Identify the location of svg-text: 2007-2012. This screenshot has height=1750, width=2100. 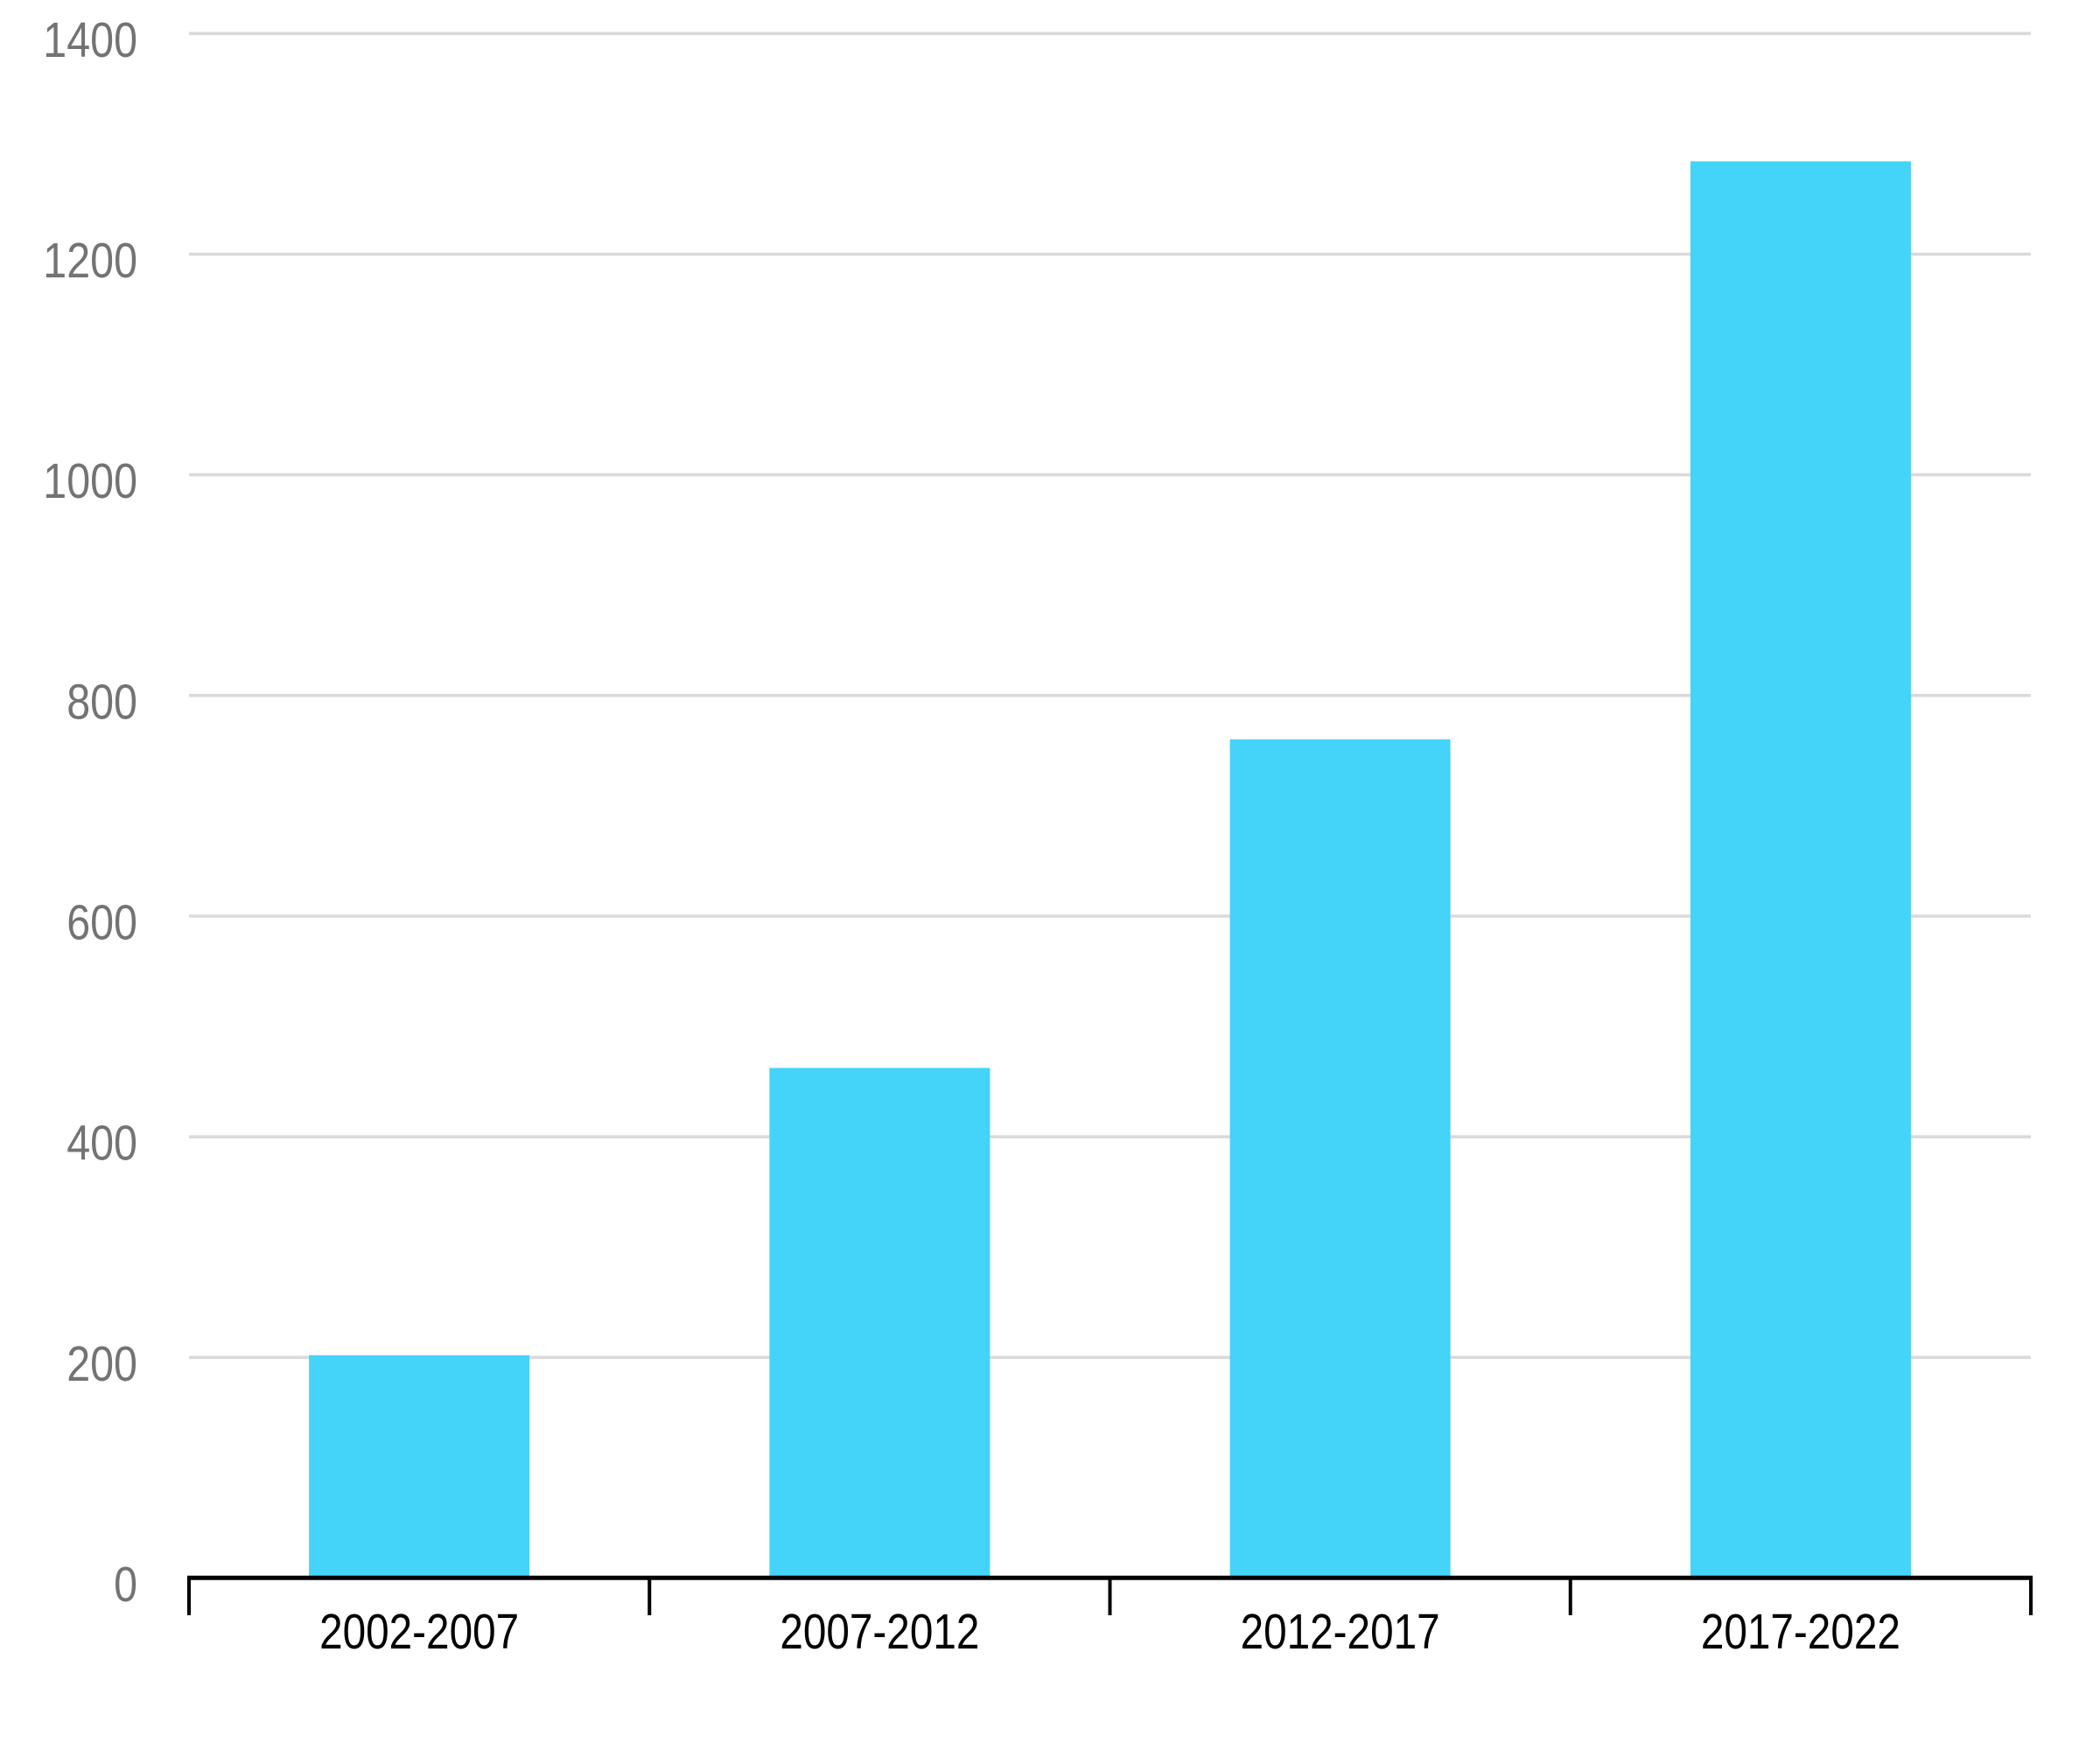
(879, 1632).